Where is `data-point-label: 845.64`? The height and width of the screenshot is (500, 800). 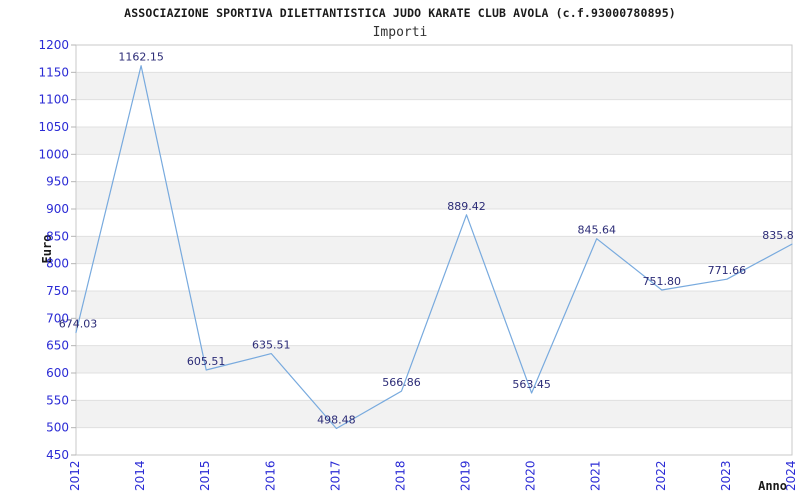 data-point-label: 845.64 is located at coordinates (596, 230).